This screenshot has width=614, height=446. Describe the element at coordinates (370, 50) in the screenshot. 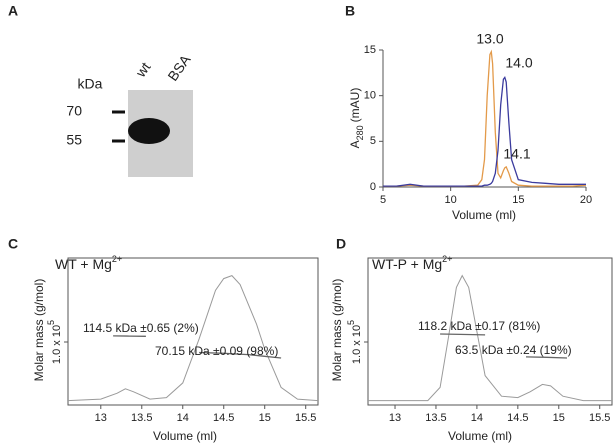

I see `y-tick-label: 15` at that location.